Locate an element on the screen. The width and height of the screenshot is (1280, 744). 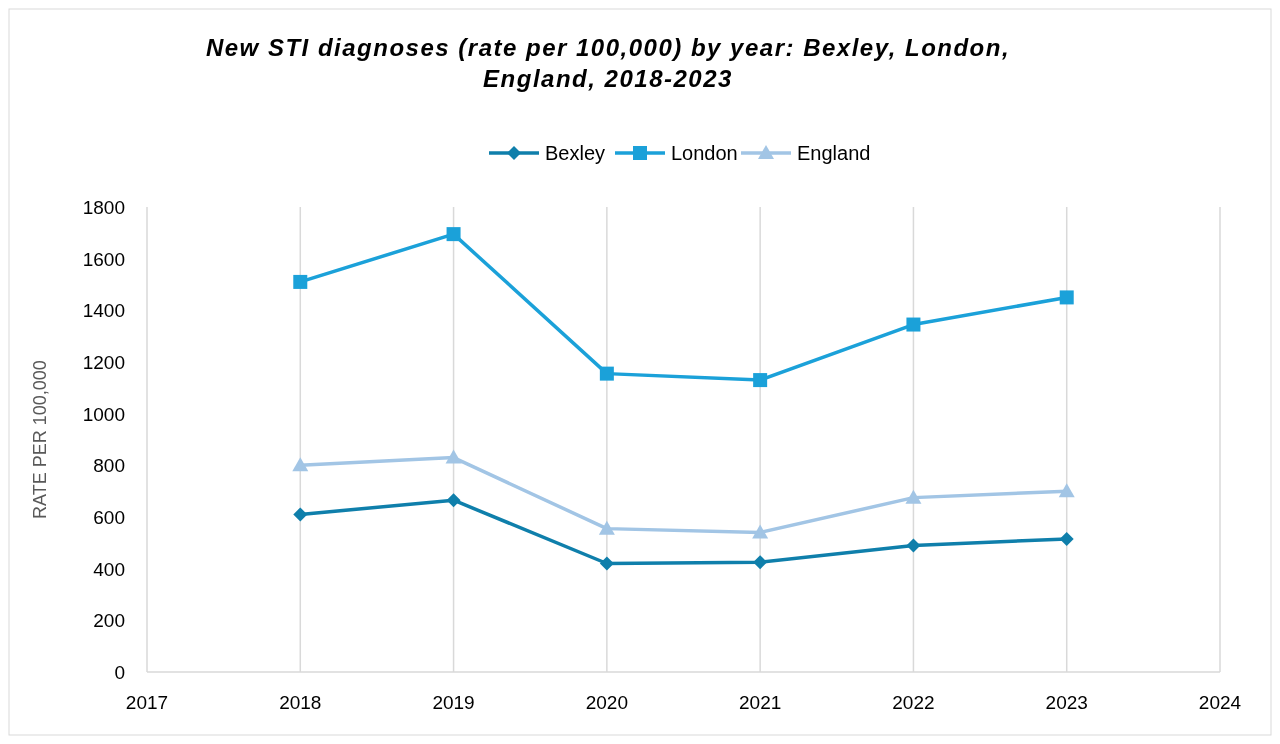
x-tick-label: 2021 is located at coordinates (760, 702).